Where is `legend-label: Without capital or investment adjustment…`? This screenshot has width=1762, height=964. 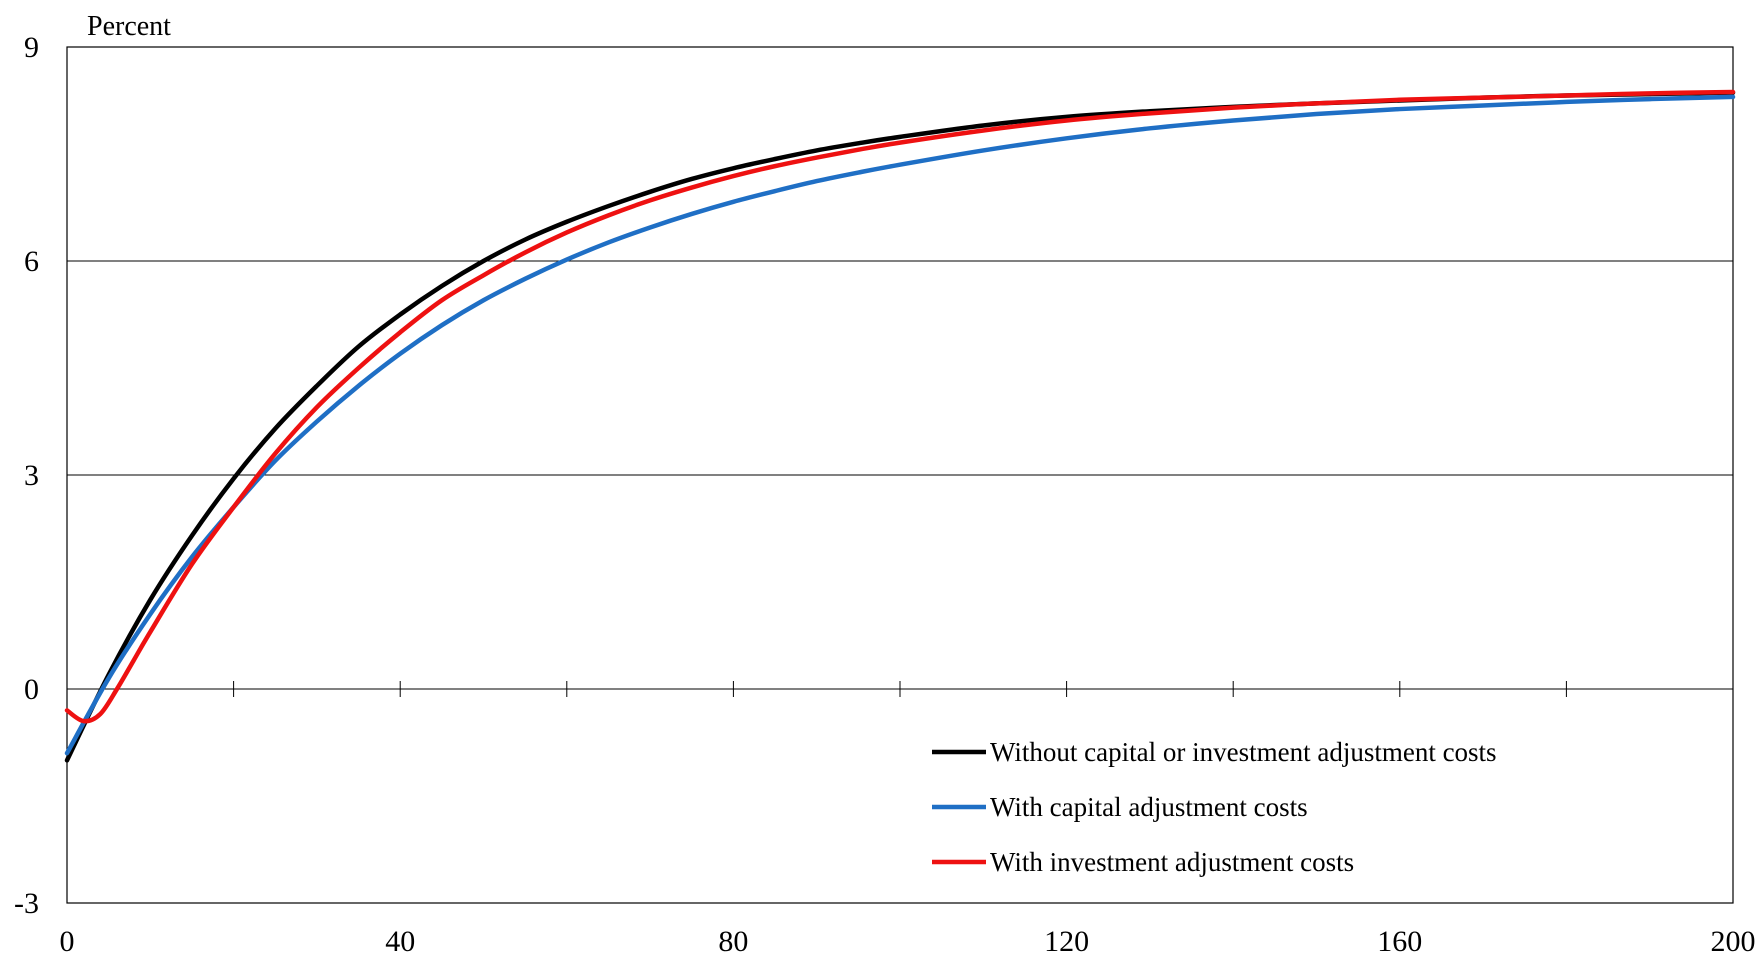 legend-label: Without capital or investment adjustment… is located at coordinates (1243, 752).